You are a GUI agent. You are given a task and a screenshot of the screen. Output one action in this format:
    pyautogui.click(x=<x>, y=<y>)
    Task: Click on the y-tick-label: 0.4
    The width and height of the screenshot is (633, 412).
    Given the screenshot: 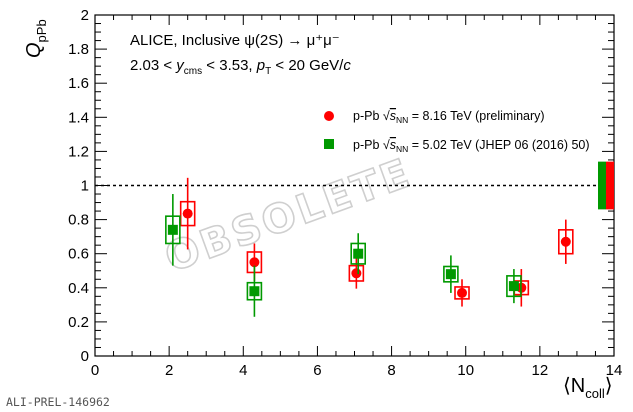 What is the action you would take?
    pyautogui.click(x=78, y=288)
    